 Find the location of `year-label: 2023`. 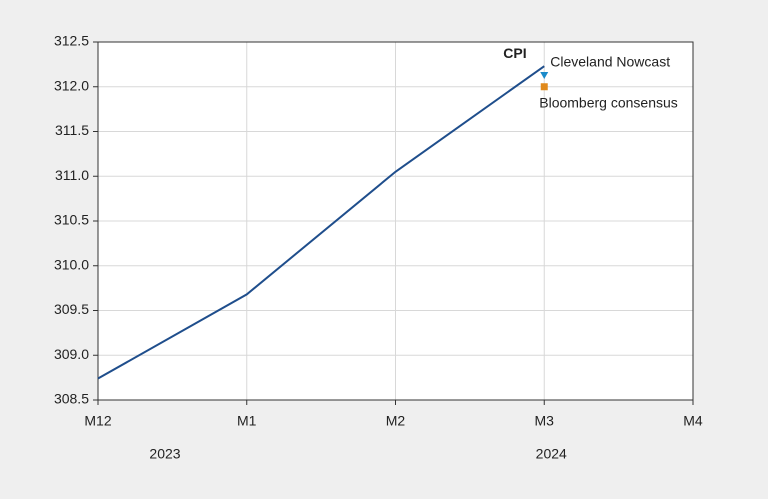

year-label: 2023 is located at coordinates (164, 454).